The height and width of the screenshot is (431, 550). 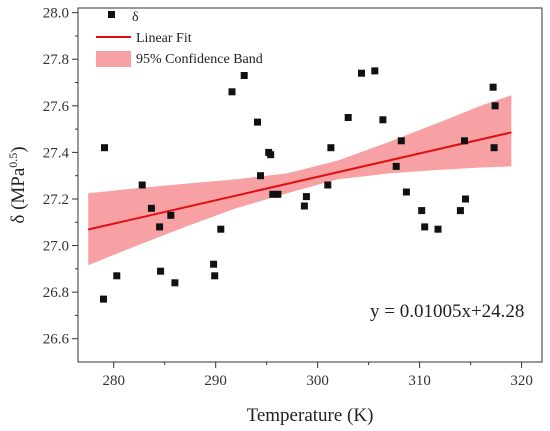 I want to click on y-tick-label: 27.0, so click(x=56, y=247).